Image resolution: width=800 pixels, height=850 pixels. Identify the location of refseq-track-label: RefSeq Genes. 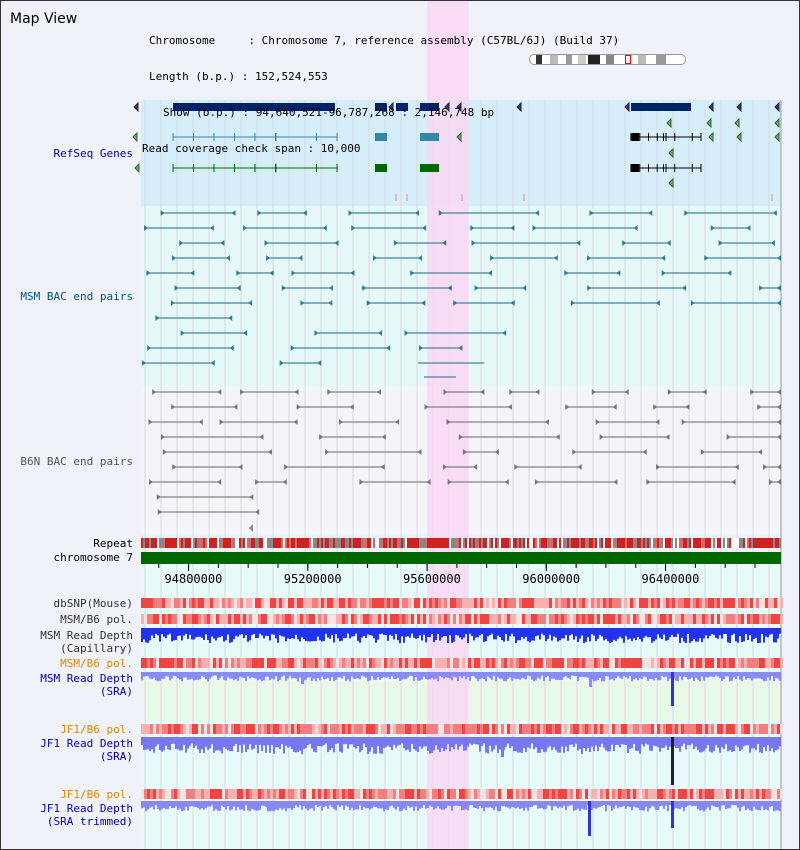
(93, 153).